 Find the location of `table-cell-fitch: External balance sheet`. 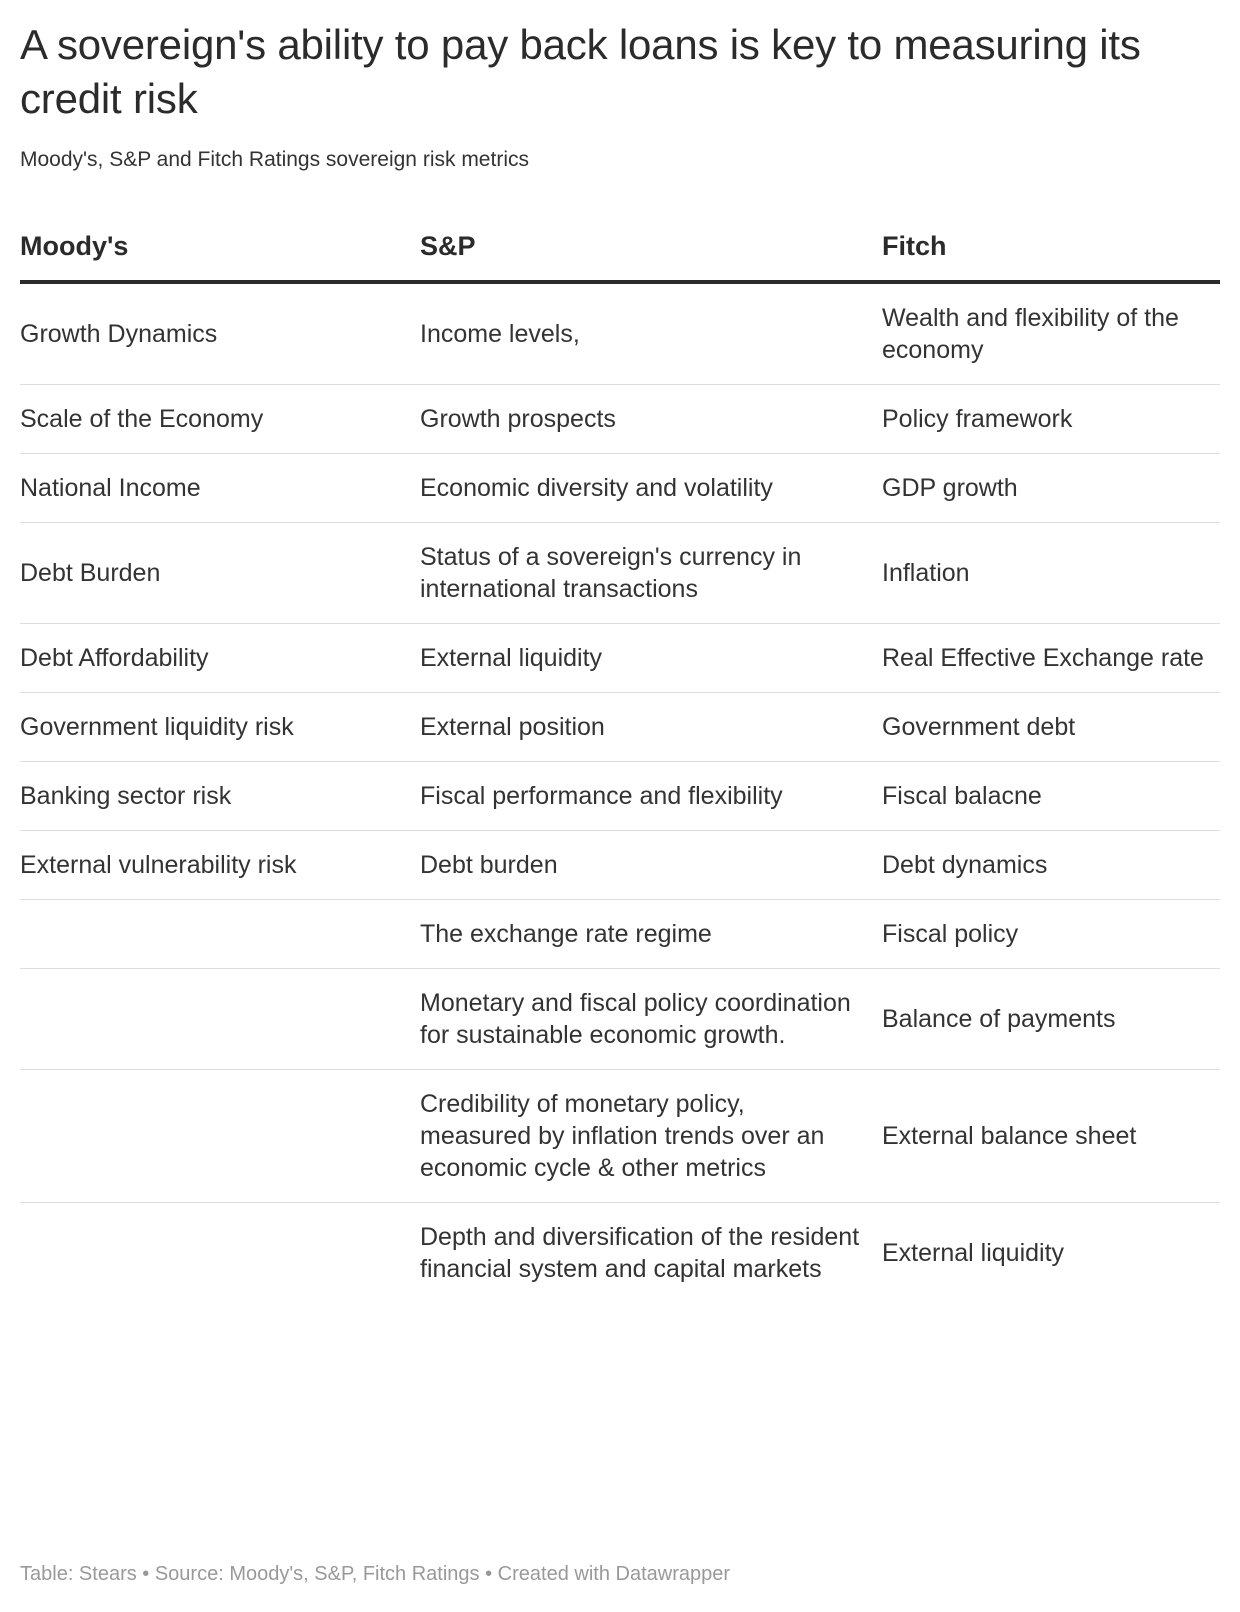

table-cell-fitch: External balance sheet is located at coordinates (1051, 1136).